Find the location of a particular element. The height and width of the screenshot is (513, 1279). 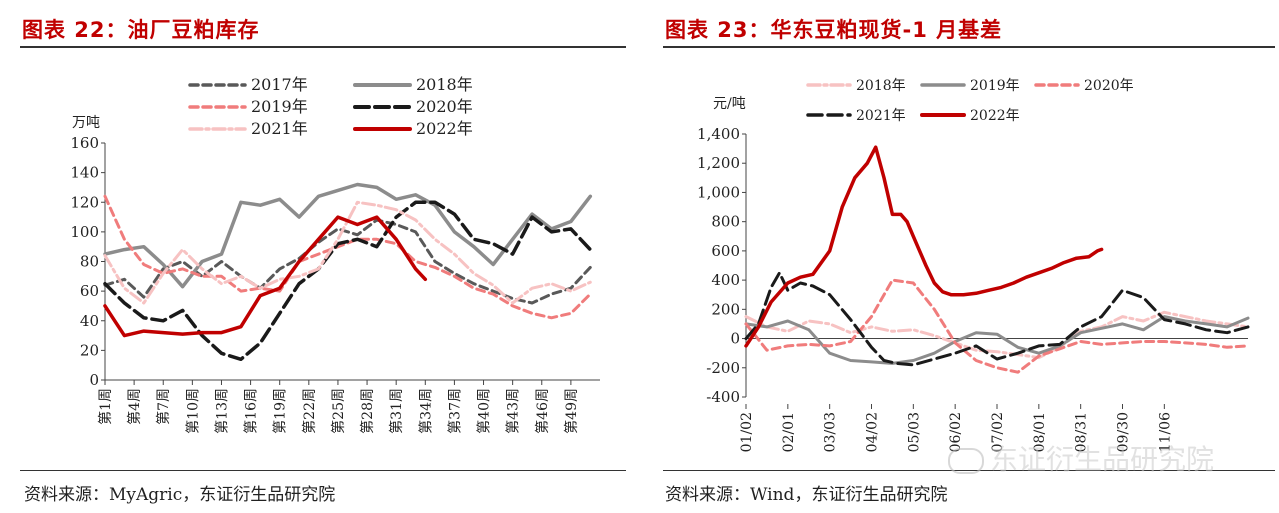

x-tick-label: 第34周 is located at coordinates (425, 411).